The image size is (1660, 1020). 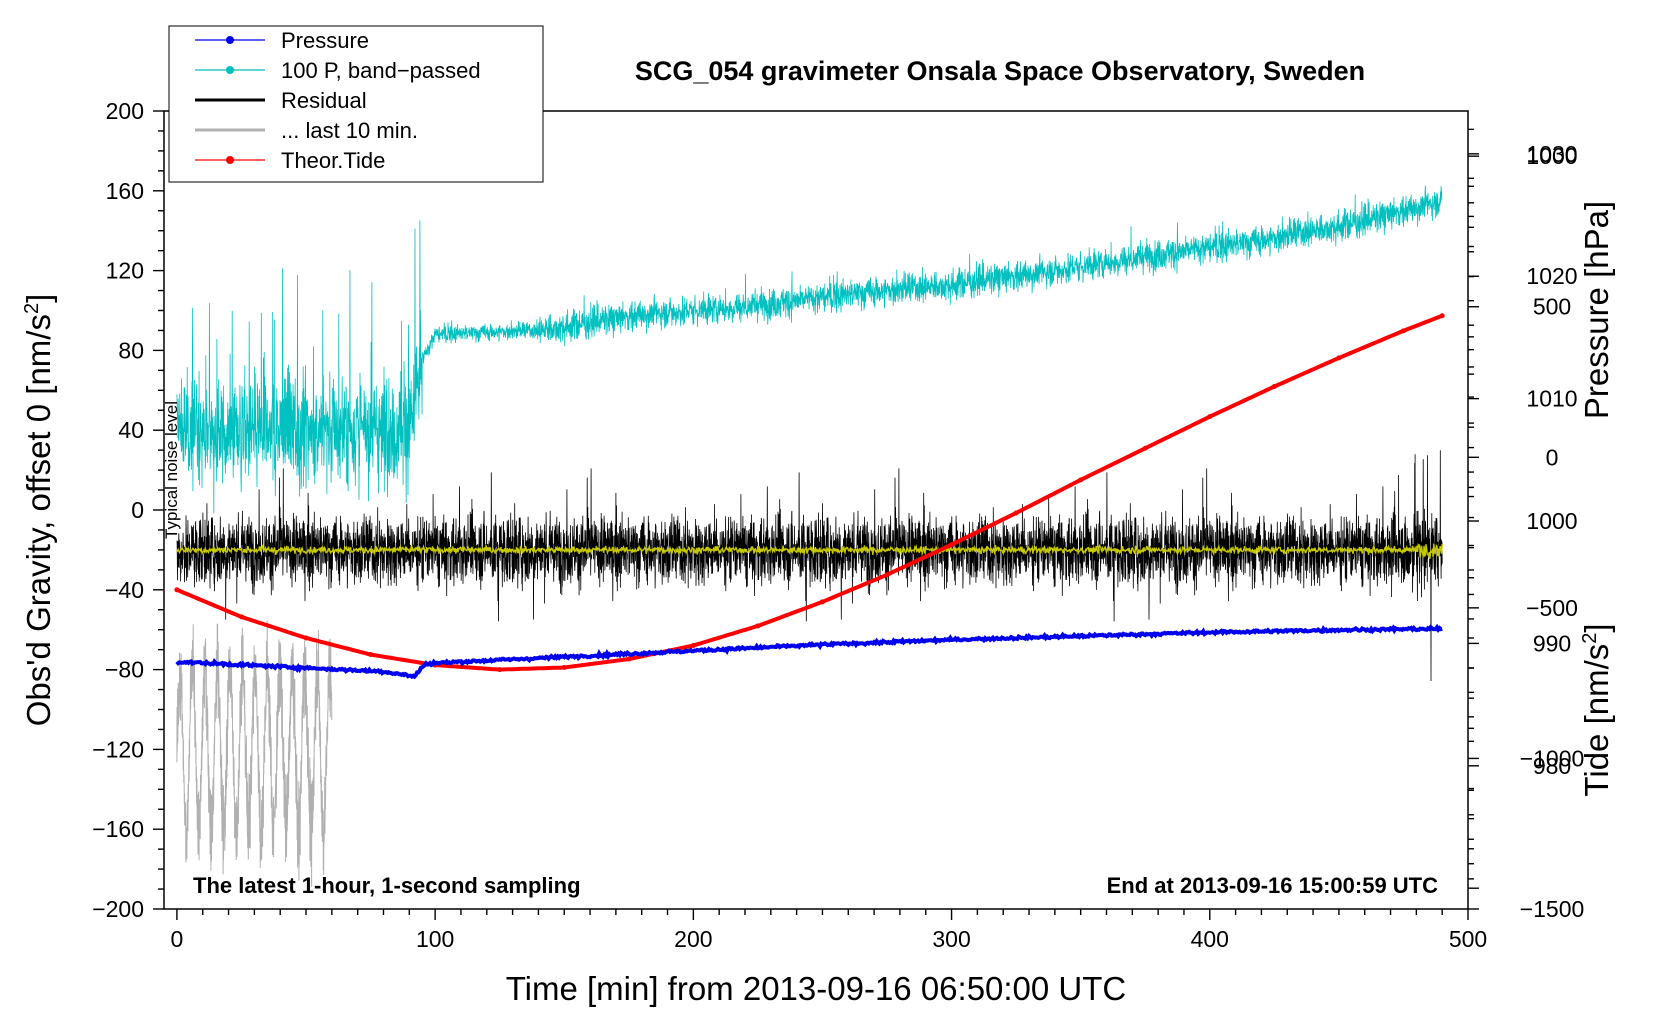 What do you see at coordinates (1551, 521) in the screenshot?
I see `y-pressure-tick-label: 1000` at bounding box center [1551, 521].